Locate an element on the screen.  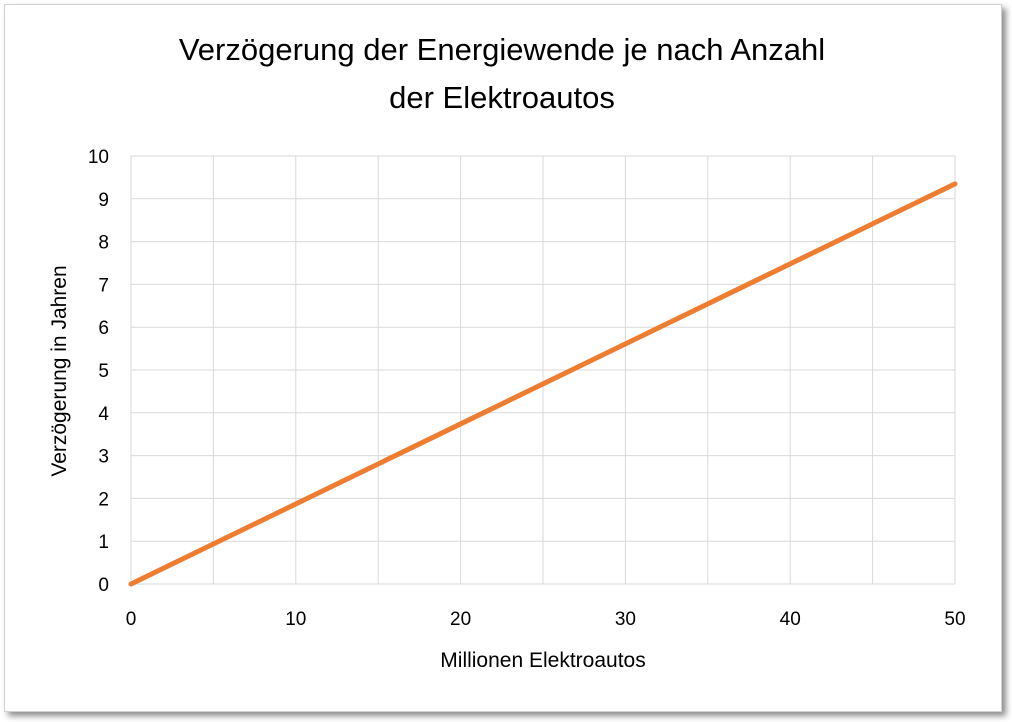
y-tick-label: 9 is located at coordinates (103, 200).